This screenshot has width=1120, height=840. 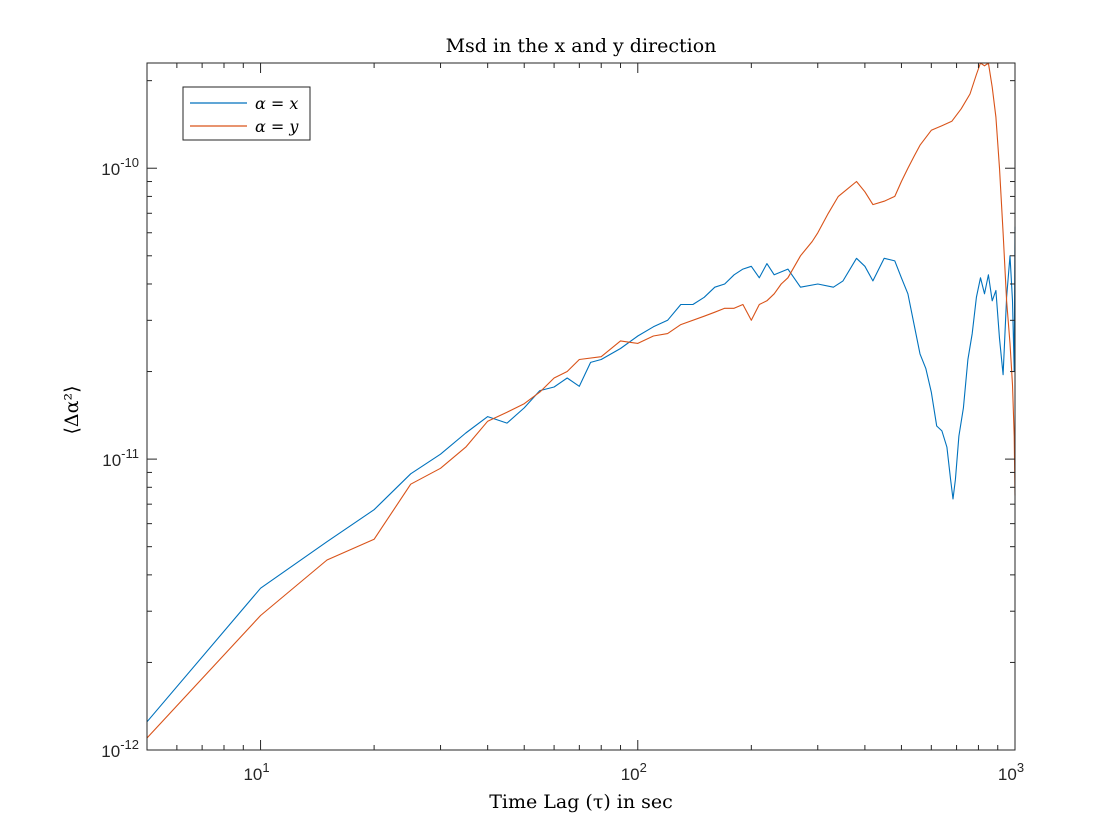 I want to click on x-tick-label: 10³, so click(x=1011, y=772).